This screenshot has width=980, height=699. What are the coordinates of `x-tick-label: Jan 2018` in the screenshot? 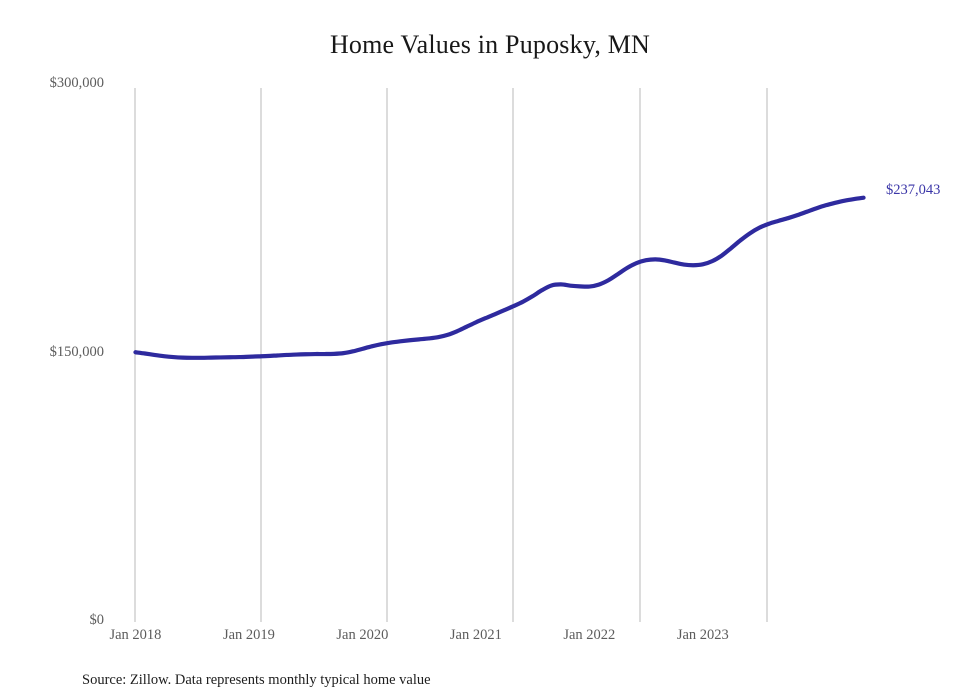 It's located at (135, 635).